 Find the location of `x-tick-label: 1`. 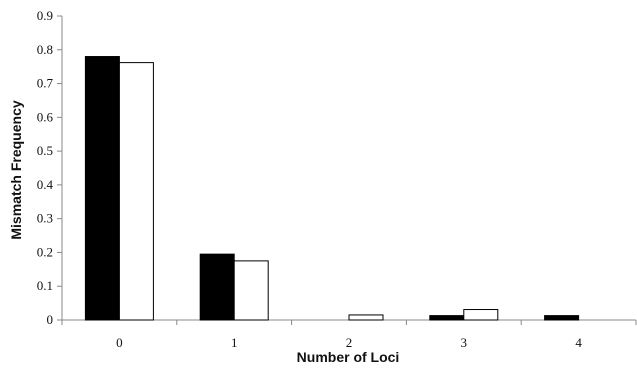

x-tick-label: 1 is located at coordinates (234, 342).